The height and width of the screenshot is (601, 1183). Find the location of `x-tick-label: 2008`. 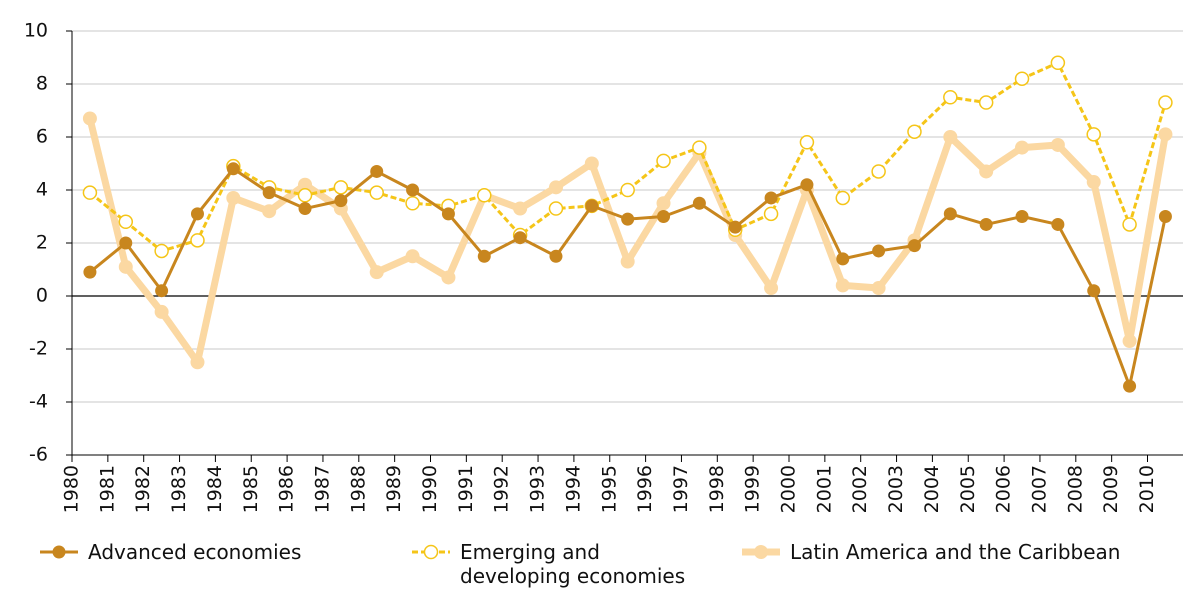

x-tick-label: 2008 is located at coordinates (1075, 489).